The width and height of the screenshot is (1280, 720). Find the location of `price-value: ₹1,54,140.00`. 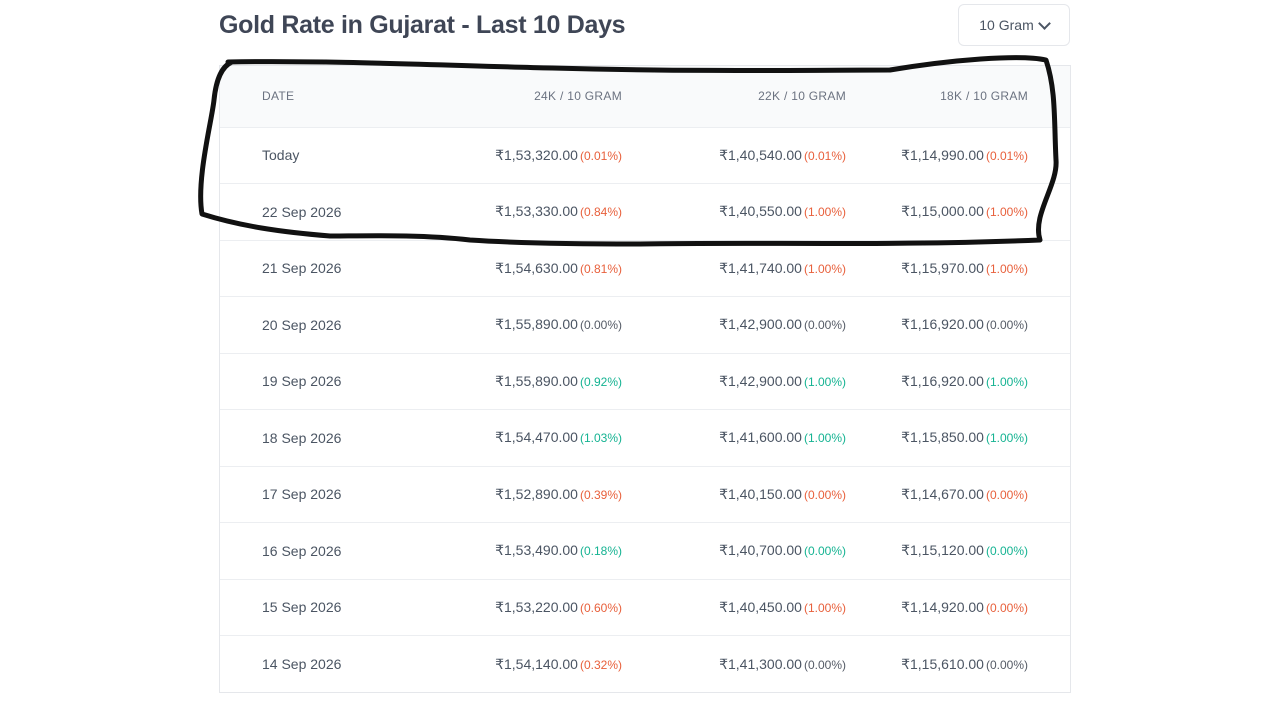

price-value: ₹1,54,140.00 is located at coordinates (536, 663).